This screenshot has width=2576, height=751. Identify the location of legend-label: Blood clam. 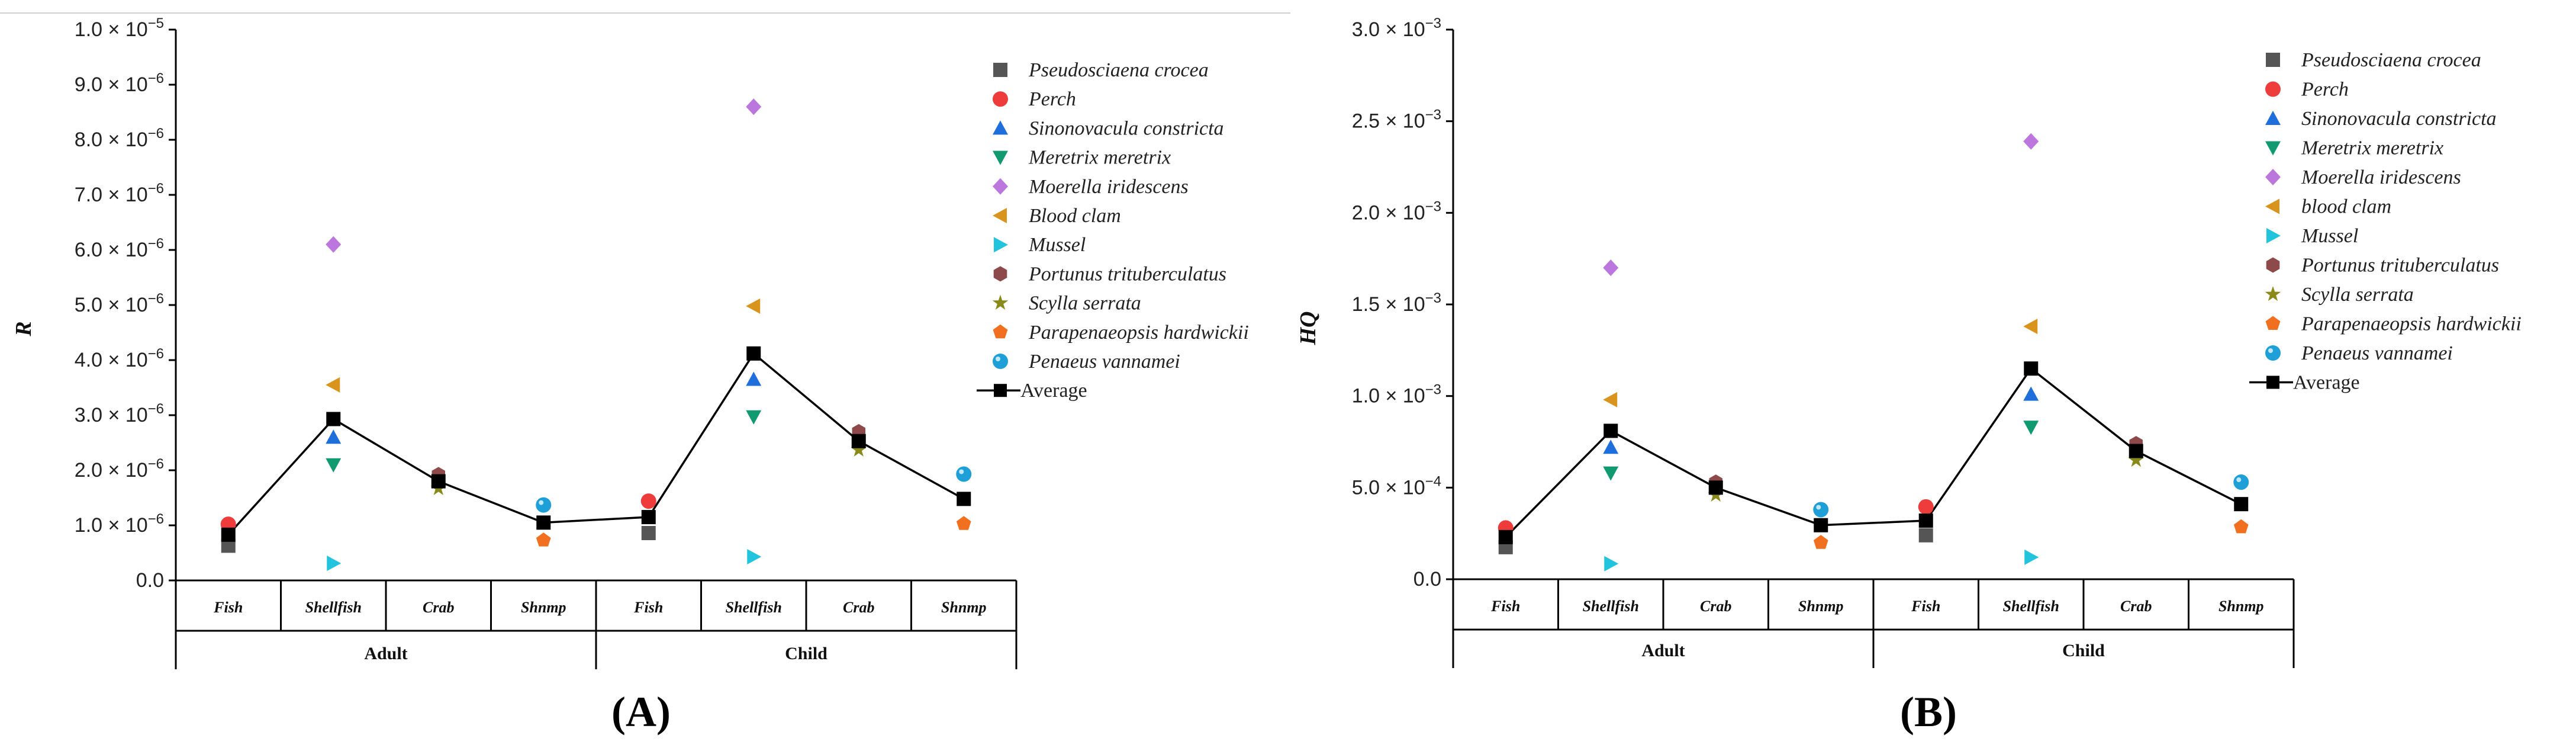
(1075, 216).